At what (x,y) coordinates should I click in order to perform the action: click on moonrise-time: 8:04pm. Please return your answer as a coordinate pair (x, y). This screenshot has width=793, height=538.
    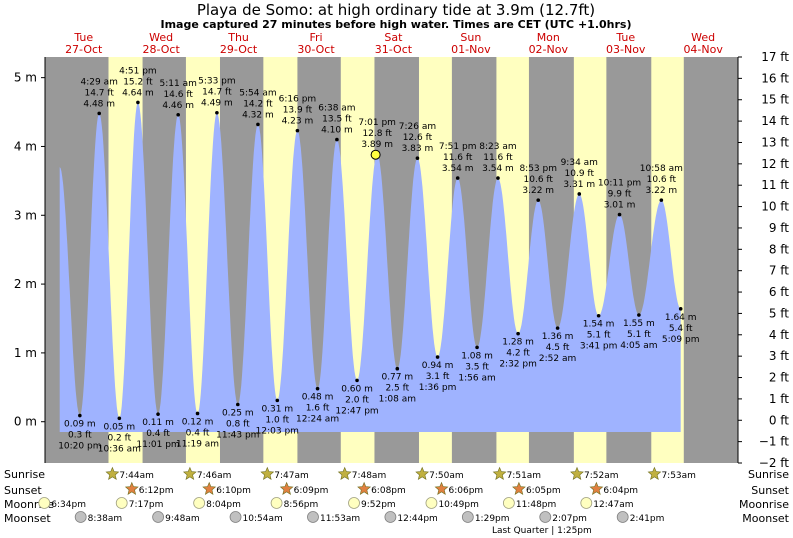
    Looking at the image, I should click on (223, 505).